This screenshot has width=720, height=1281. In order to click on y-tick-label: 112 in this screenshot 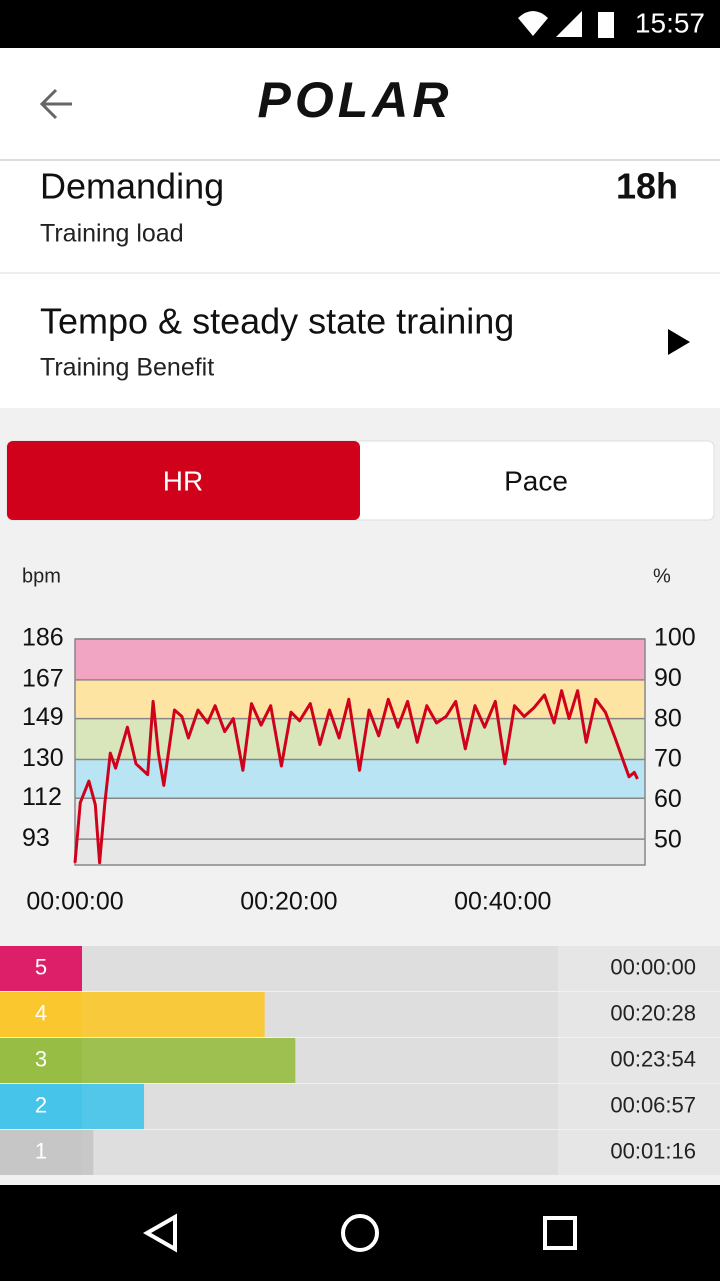, I will do `click(42, 797)`.